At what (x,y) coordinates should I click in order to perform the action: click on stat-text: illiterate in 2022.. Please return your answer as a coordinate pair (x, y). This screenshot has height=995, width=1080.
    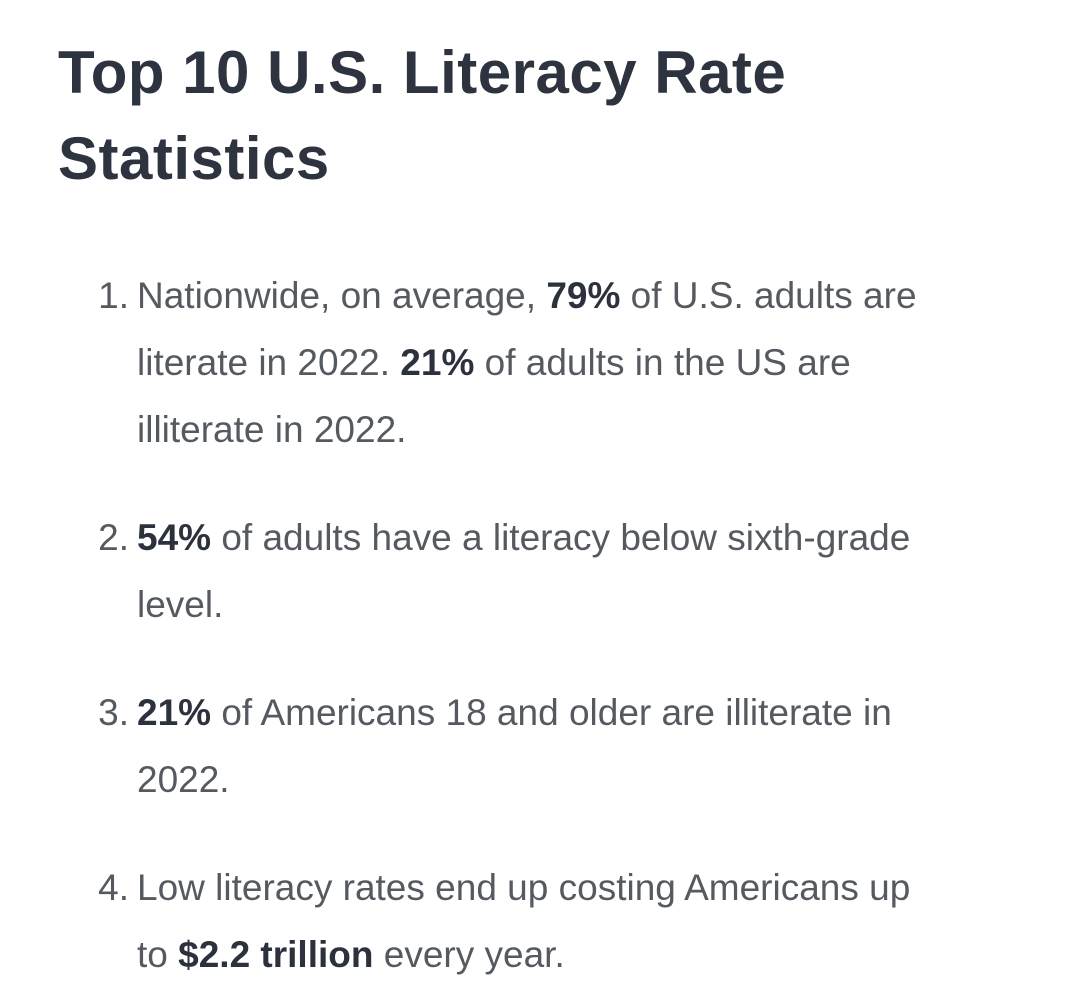
    Looking at the image, I should click on (272, 429).